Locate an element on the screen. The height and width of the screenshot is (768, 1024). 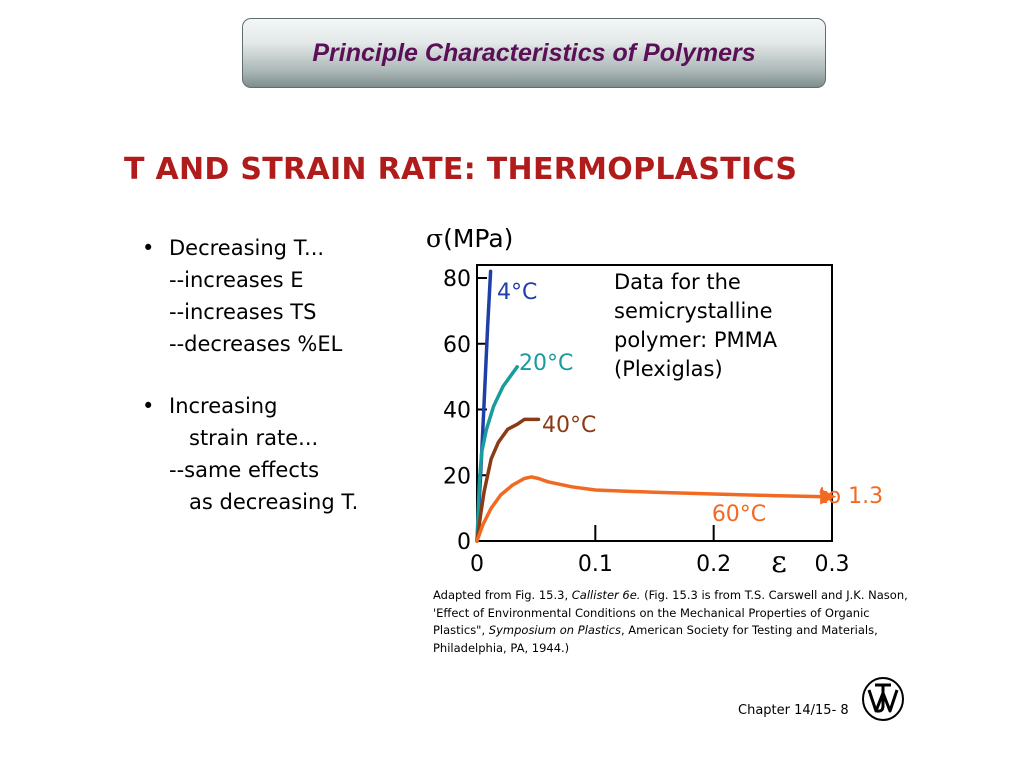
y-tick-label: 60 is located at coordinates (457, 345).